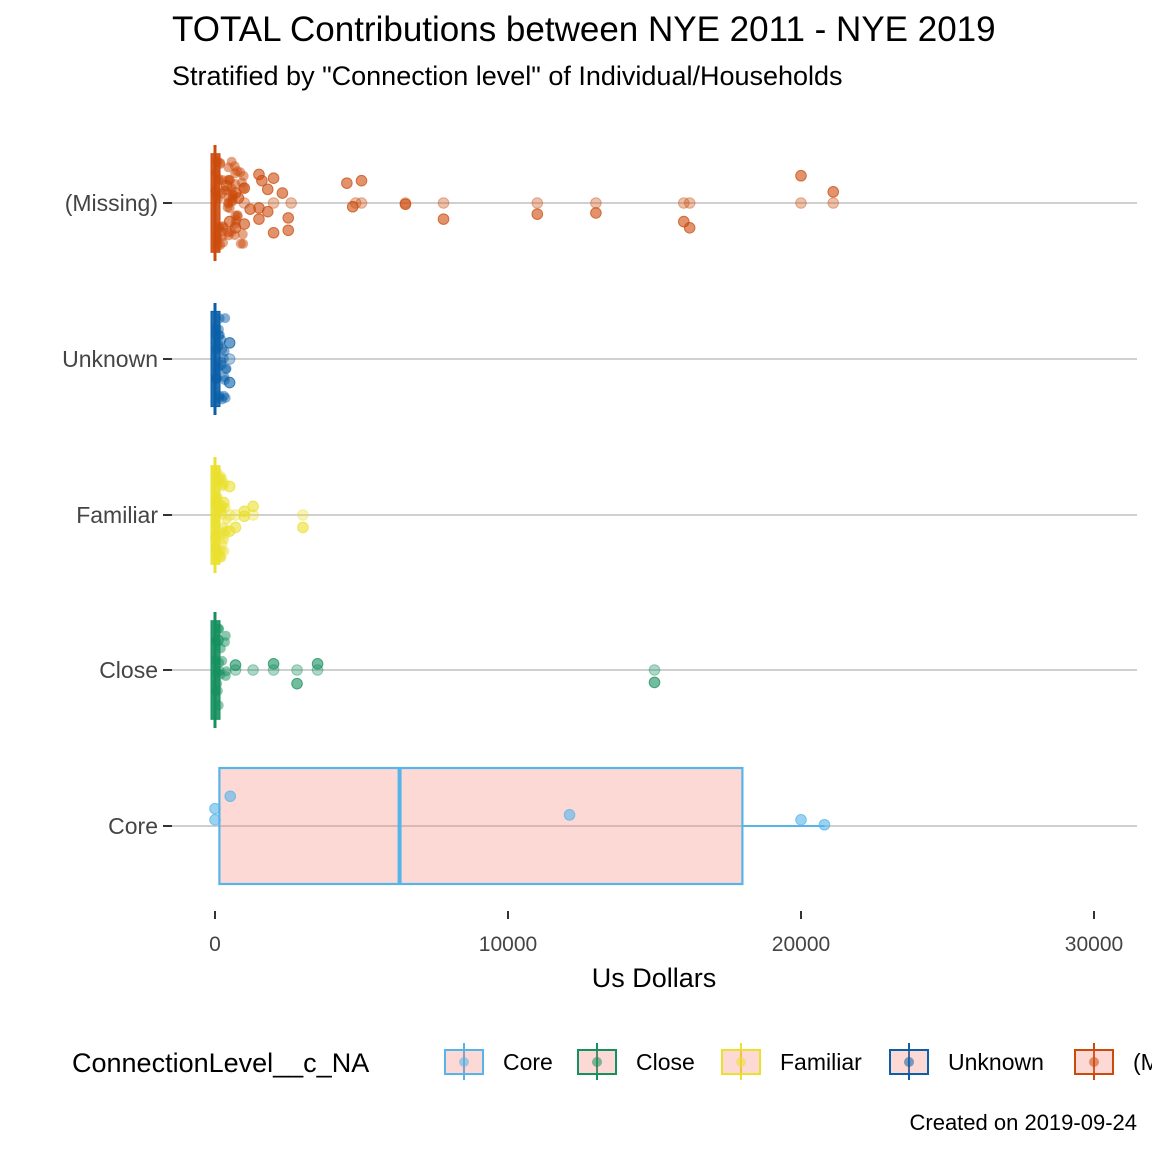 The image size is (1152, 1152). What do you see at coordinates (117, 515) in the screenshot?
I see `y-tick-label-familiar: Familiar` at bounding box center [117, 515].